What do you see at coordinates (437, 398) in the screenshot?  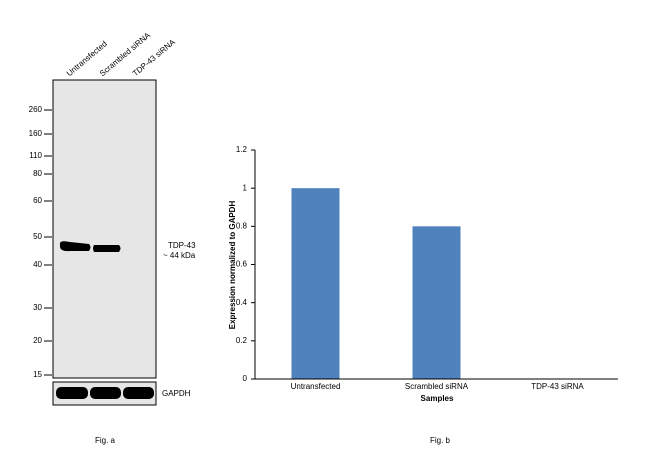 I see `x-axis-title: Samples` at bounding box center [437, 398].